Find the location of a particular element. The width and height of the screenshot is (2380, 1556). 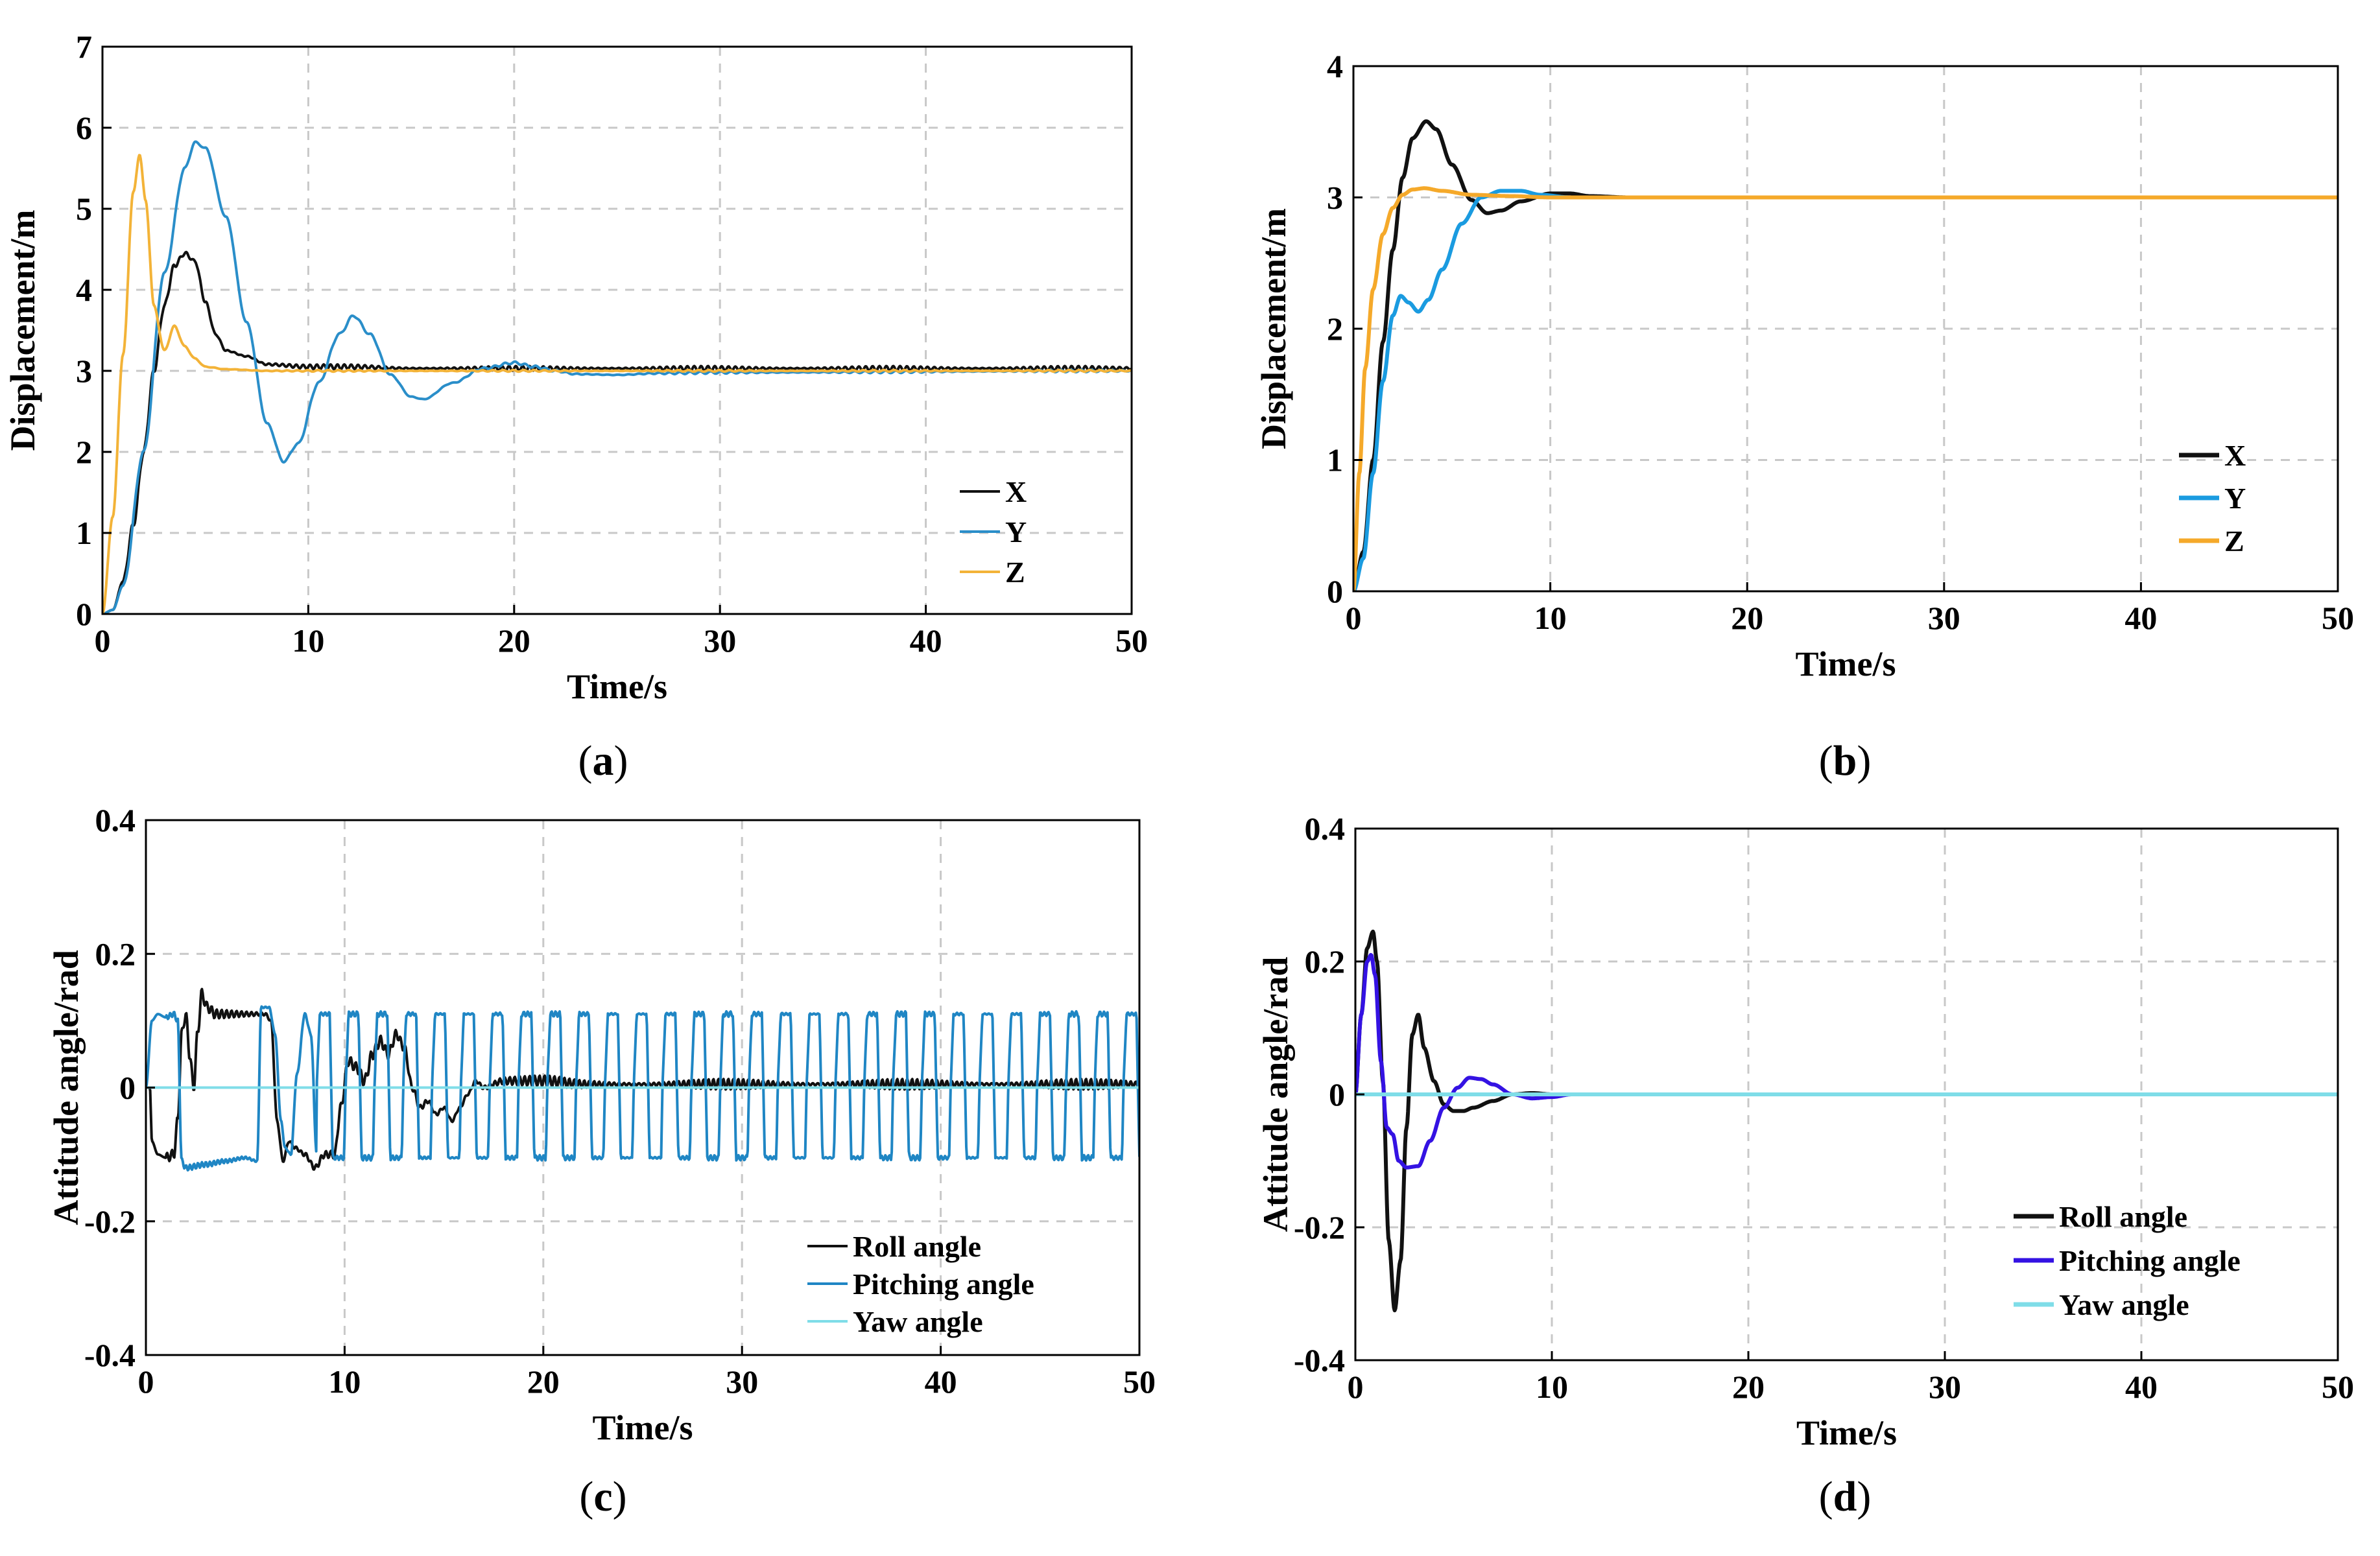

y-tick-label: 7 is located at coordinates (84, 47).